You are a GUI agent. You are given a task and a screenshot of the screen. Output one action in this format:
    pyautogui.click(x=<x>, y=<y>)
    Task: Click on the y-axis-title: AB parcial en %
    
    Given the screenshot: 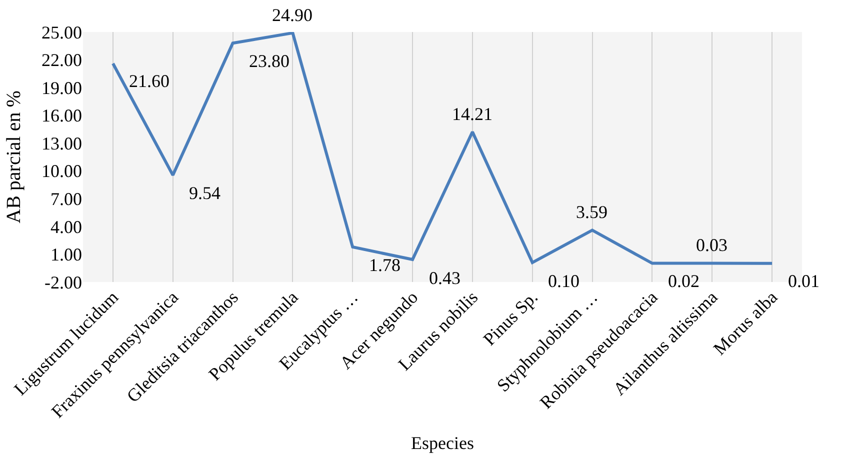 What is the action you would take?
    pyautogui.click(x=14, y=157)
    